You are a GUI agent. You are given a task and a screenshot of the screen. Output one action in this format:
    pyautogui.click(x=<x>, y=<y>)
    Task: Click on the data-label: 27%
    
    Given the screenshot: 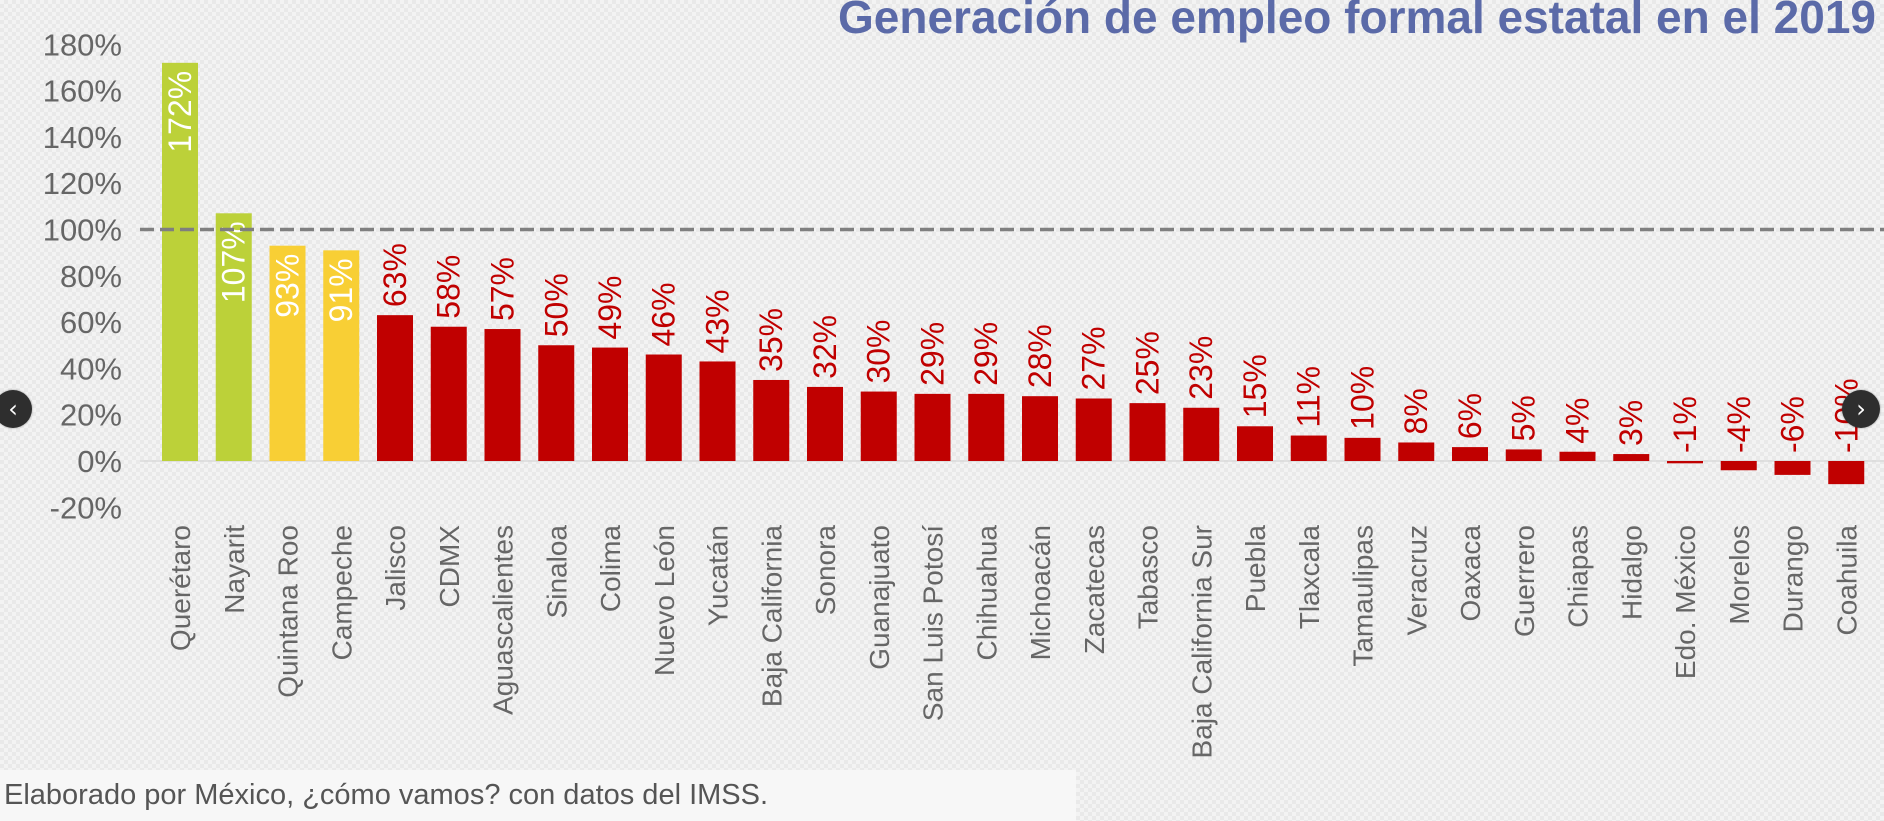 What is the action you would take?
    pyautogui.click(x=1094, y=358)
    